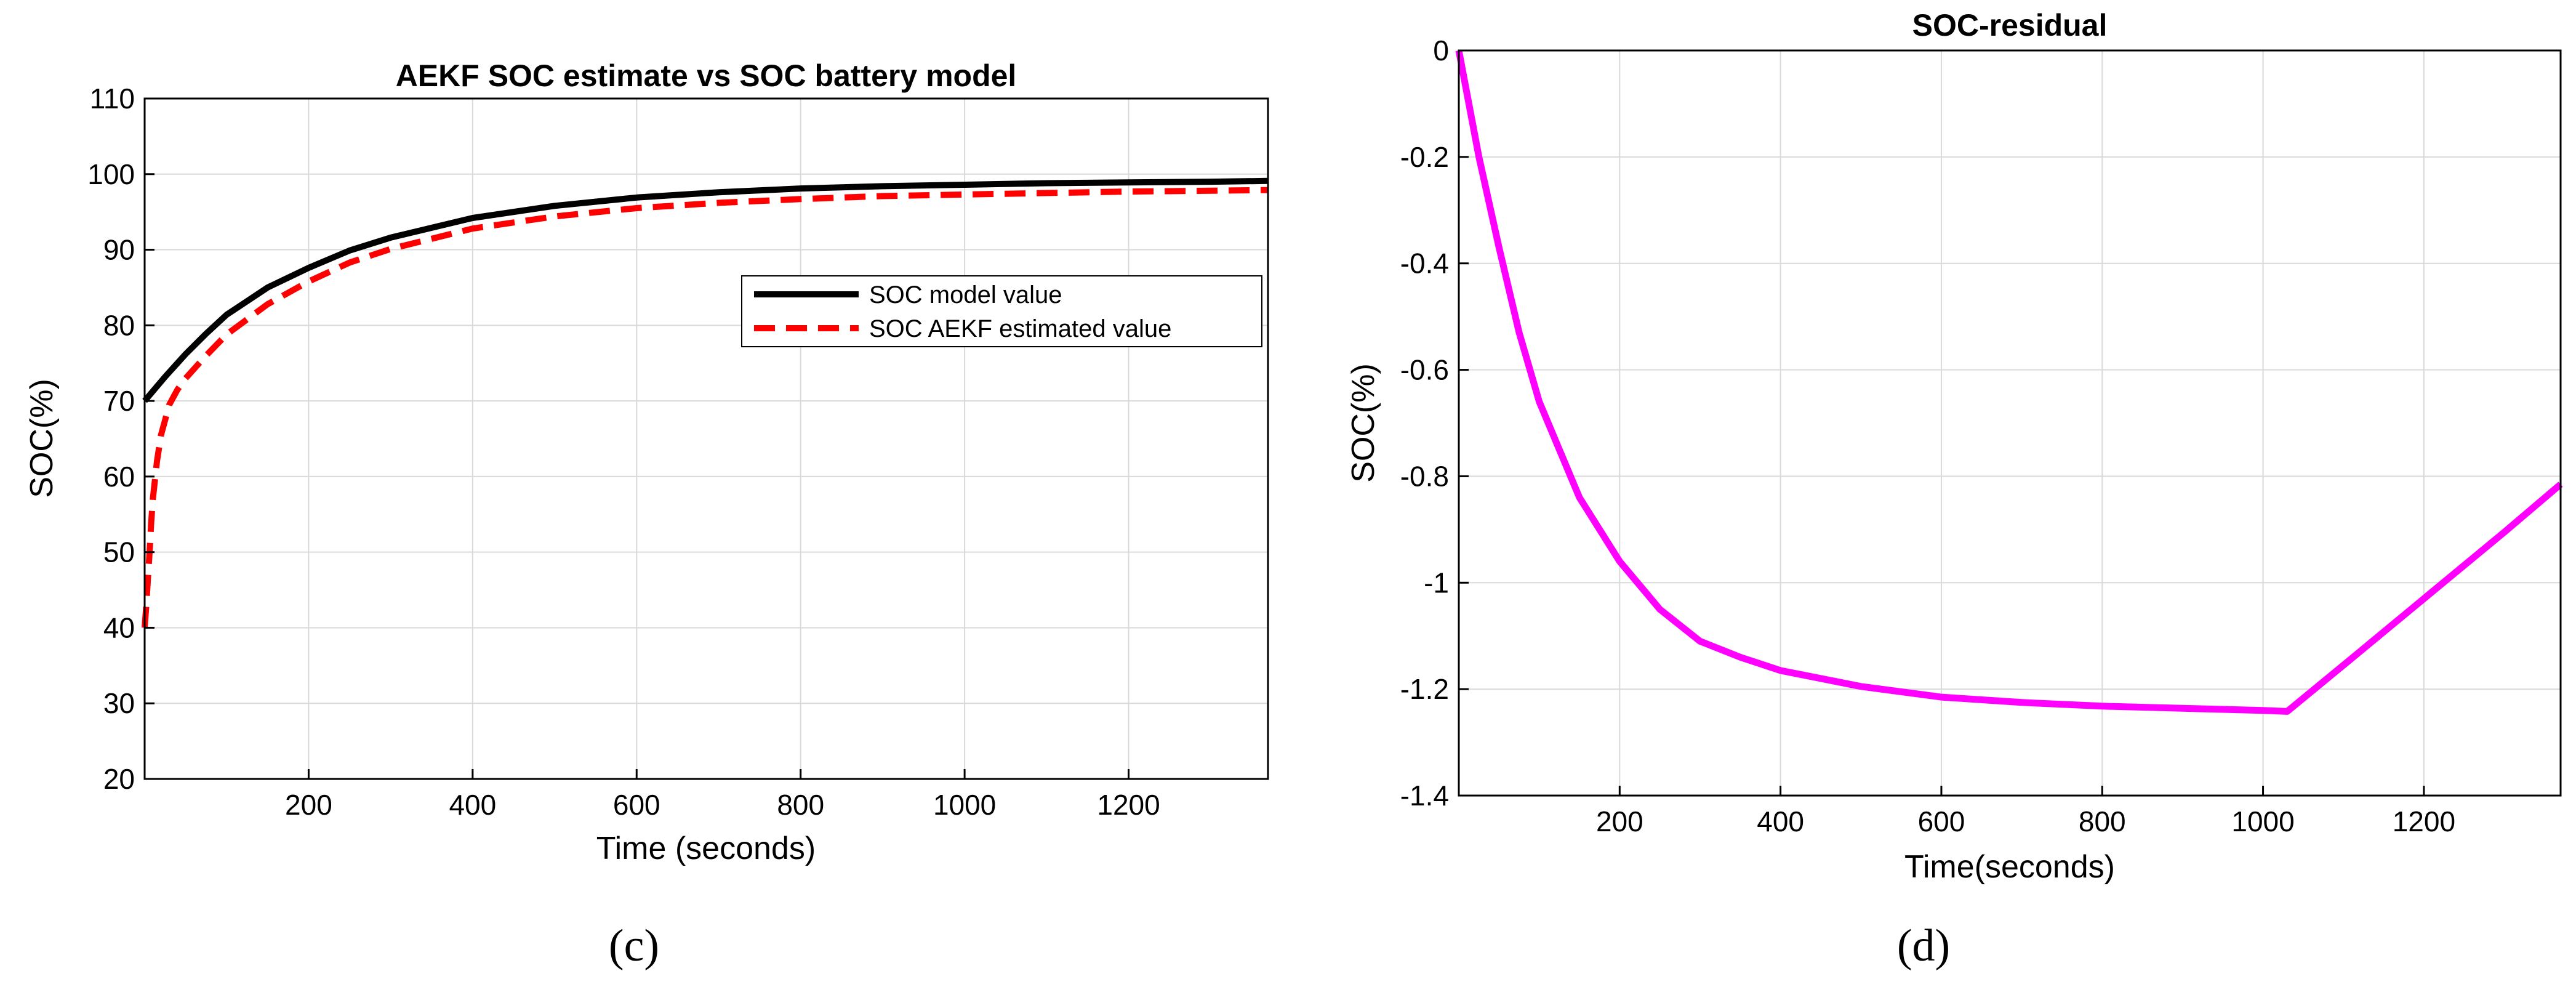 The width and height of the screenshot is (2576, 992). I want to click on y-tick-label: 20, so click(119, 779).